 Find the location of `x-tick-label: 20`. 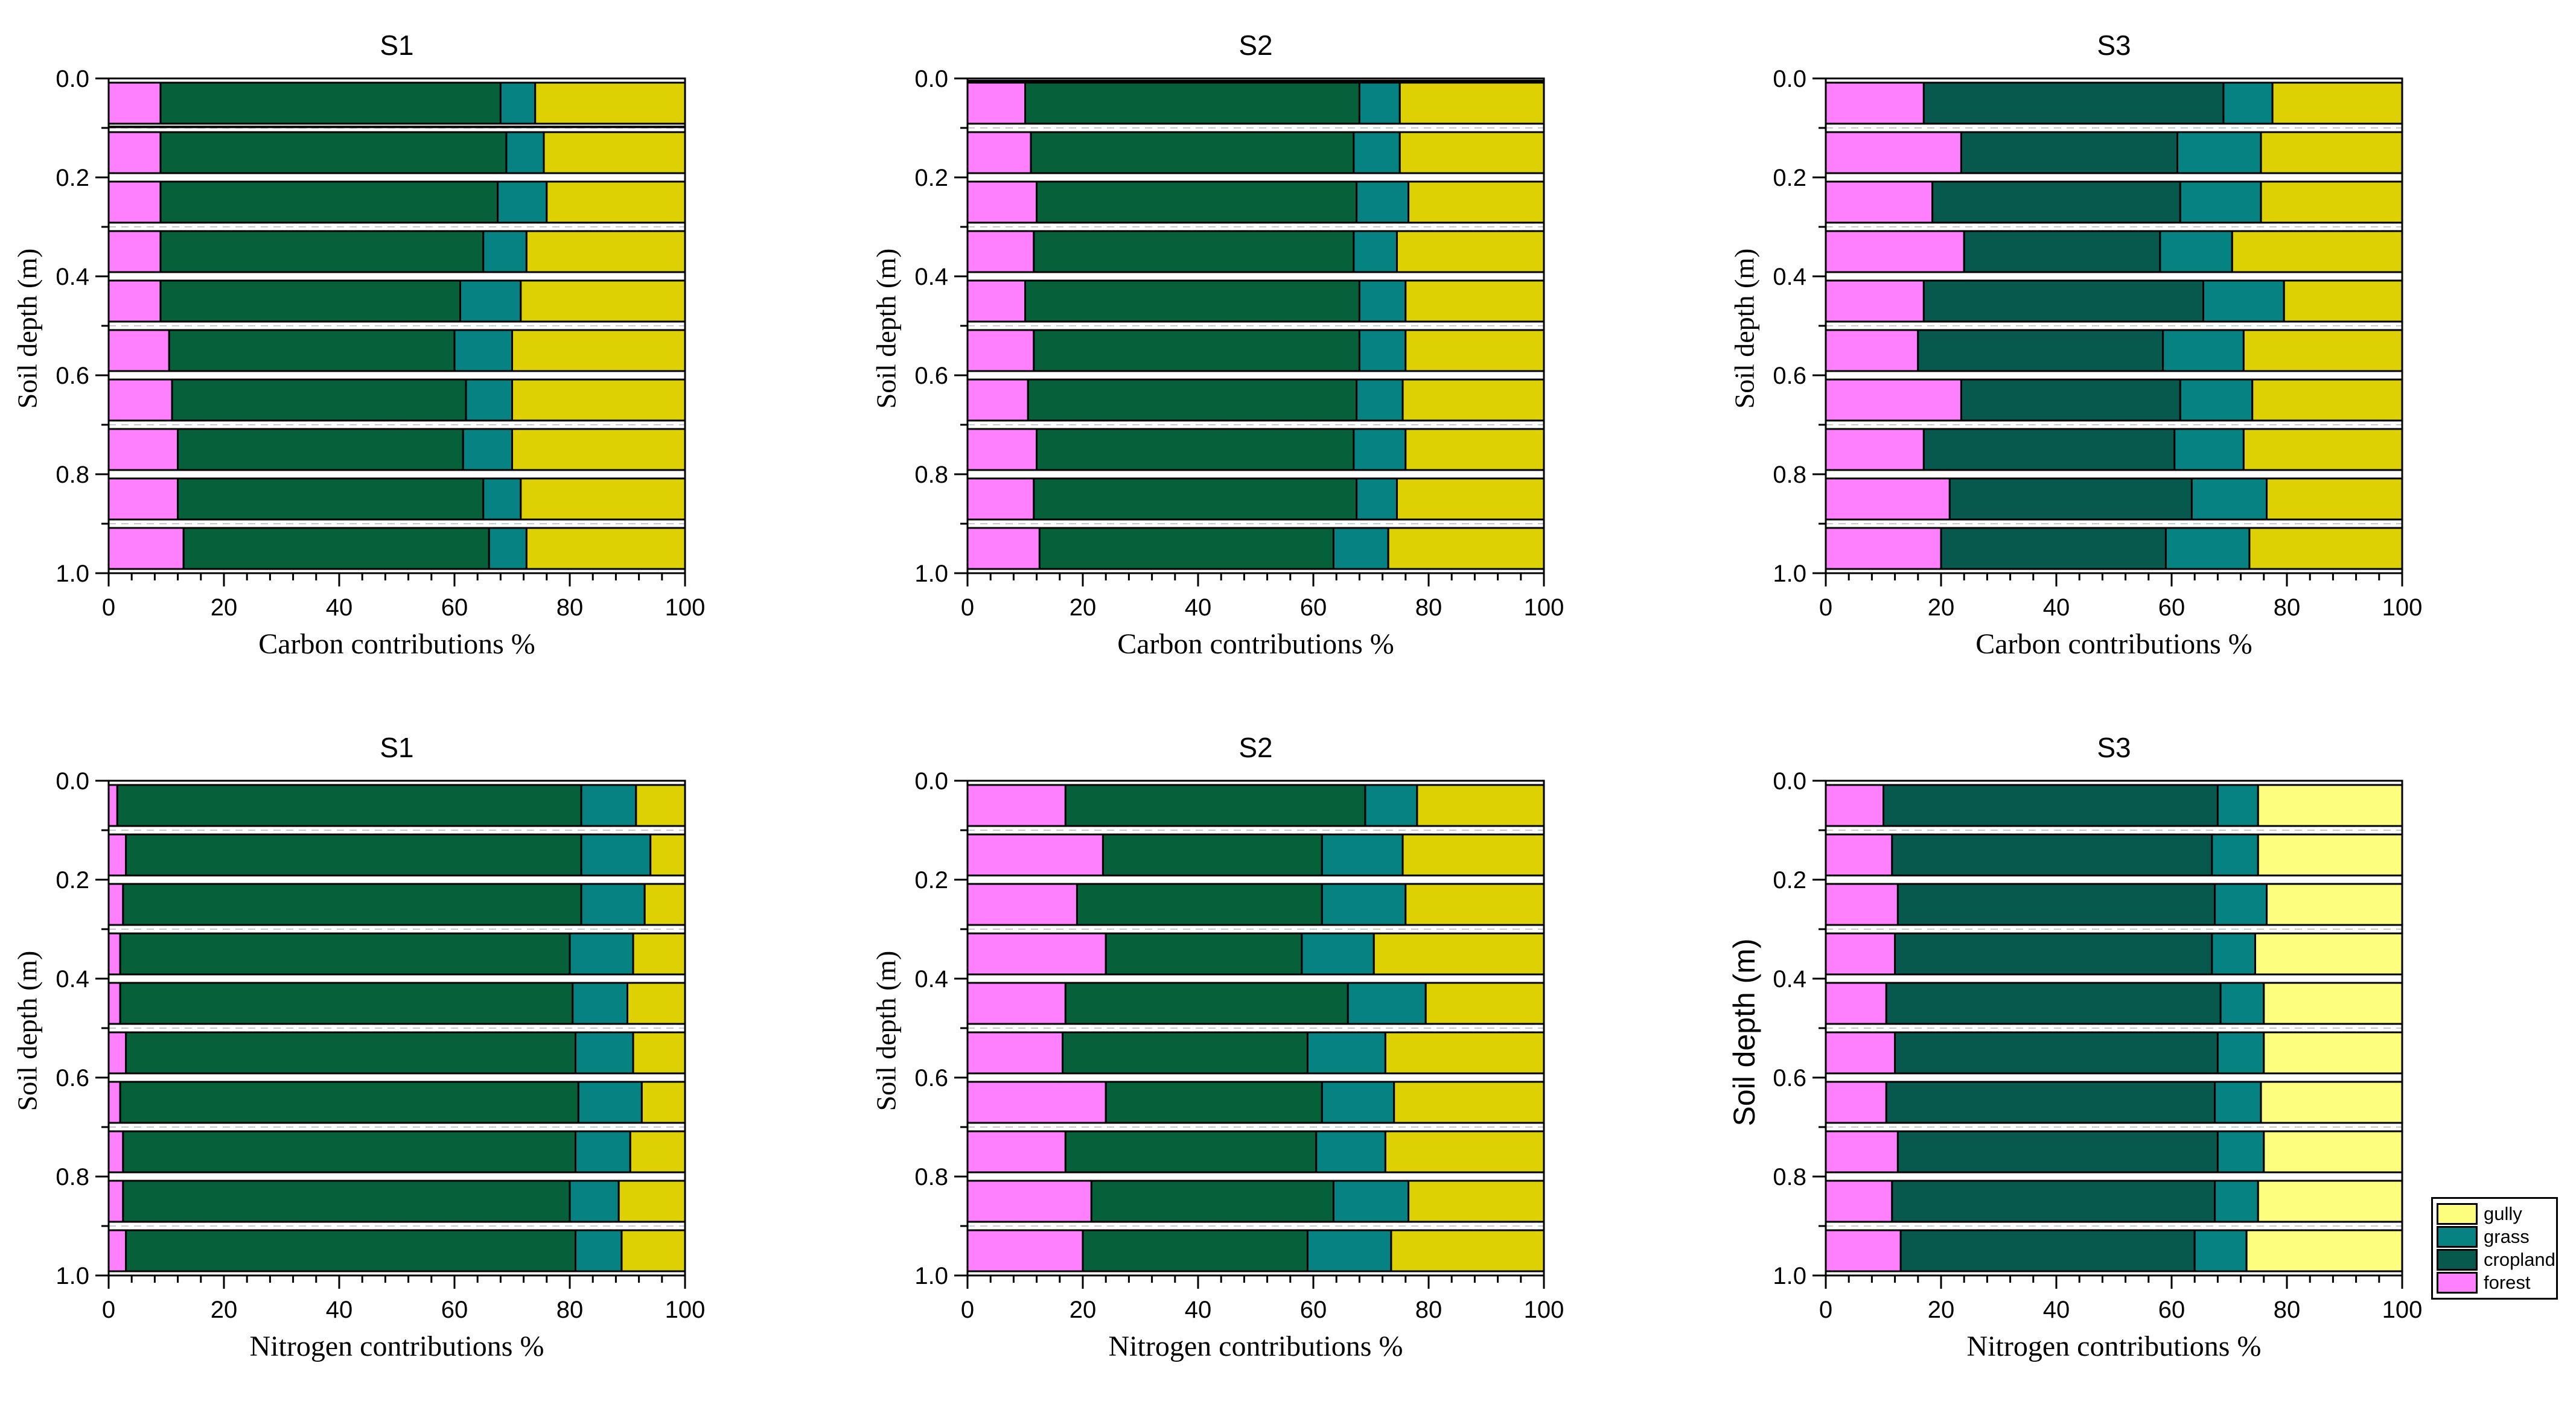

x-tick-label: 20 is located at coordinates (1083, 607).